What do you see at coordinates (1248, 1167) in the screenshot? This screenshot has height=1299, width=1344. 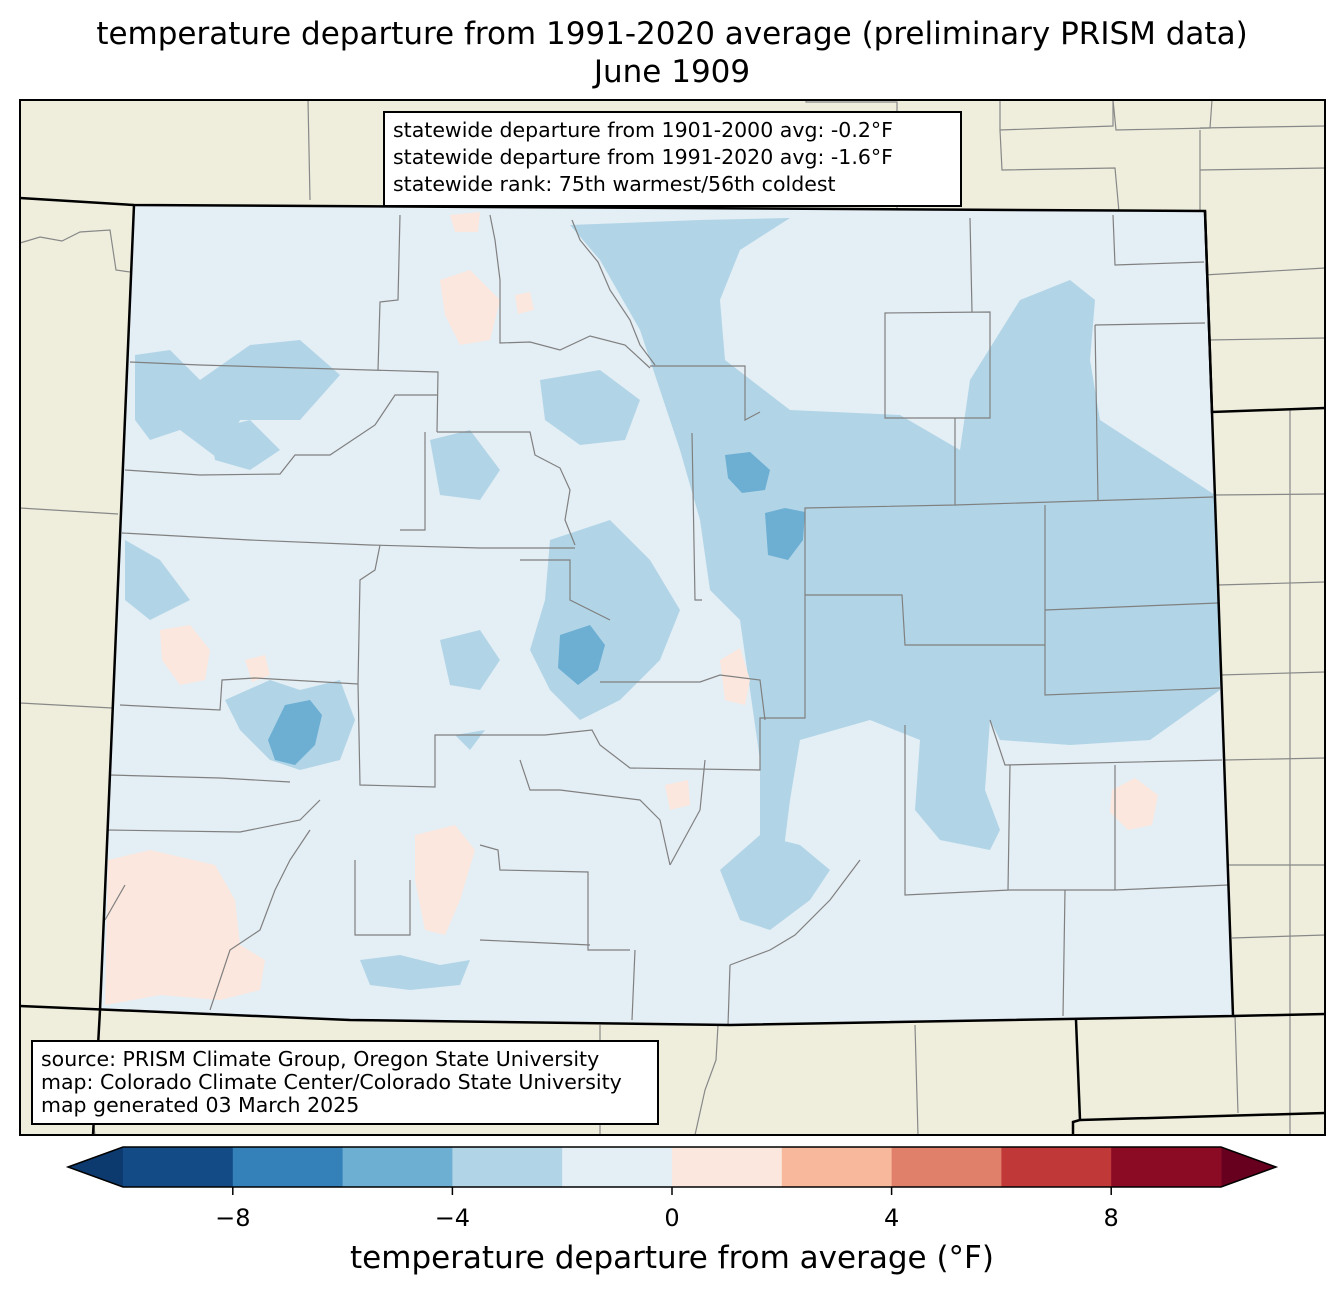 I see `colorbar-extend-high` at bounding box center [1248, 1167].